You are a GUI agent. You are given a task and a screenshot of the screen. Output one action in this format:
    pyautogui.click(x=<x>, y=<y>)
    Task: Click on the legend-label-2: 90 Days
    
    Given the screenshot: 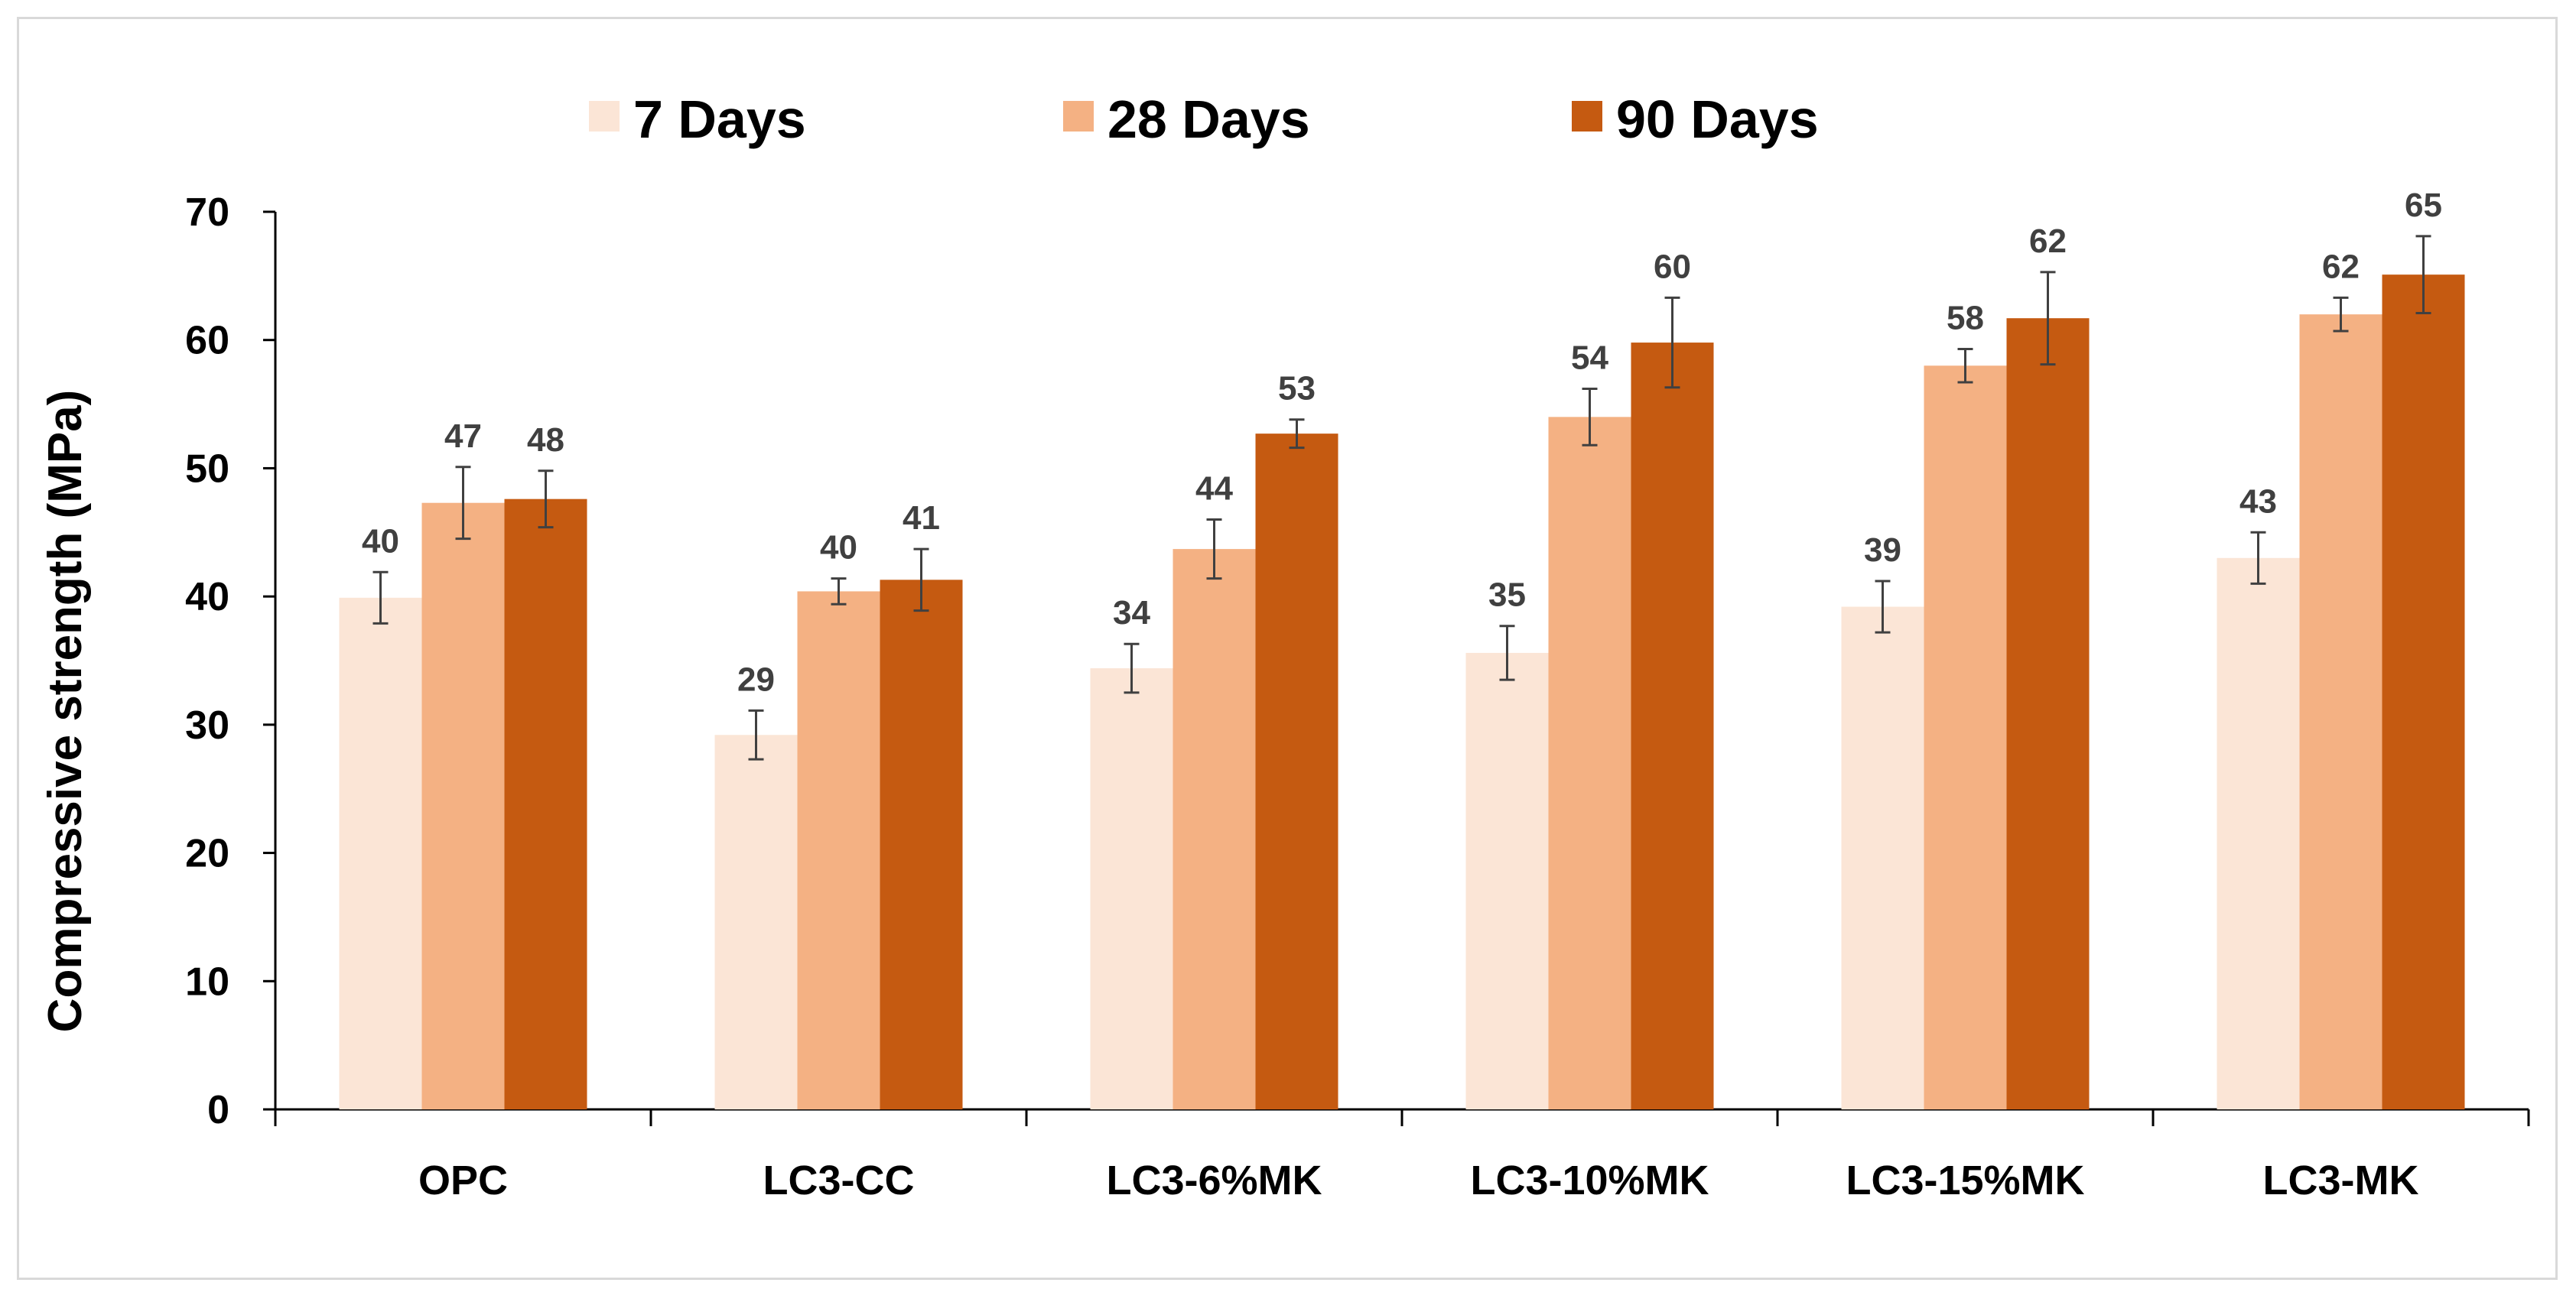 What is the action you would take?
    pyautogui.click(x=1717, y=119)
    